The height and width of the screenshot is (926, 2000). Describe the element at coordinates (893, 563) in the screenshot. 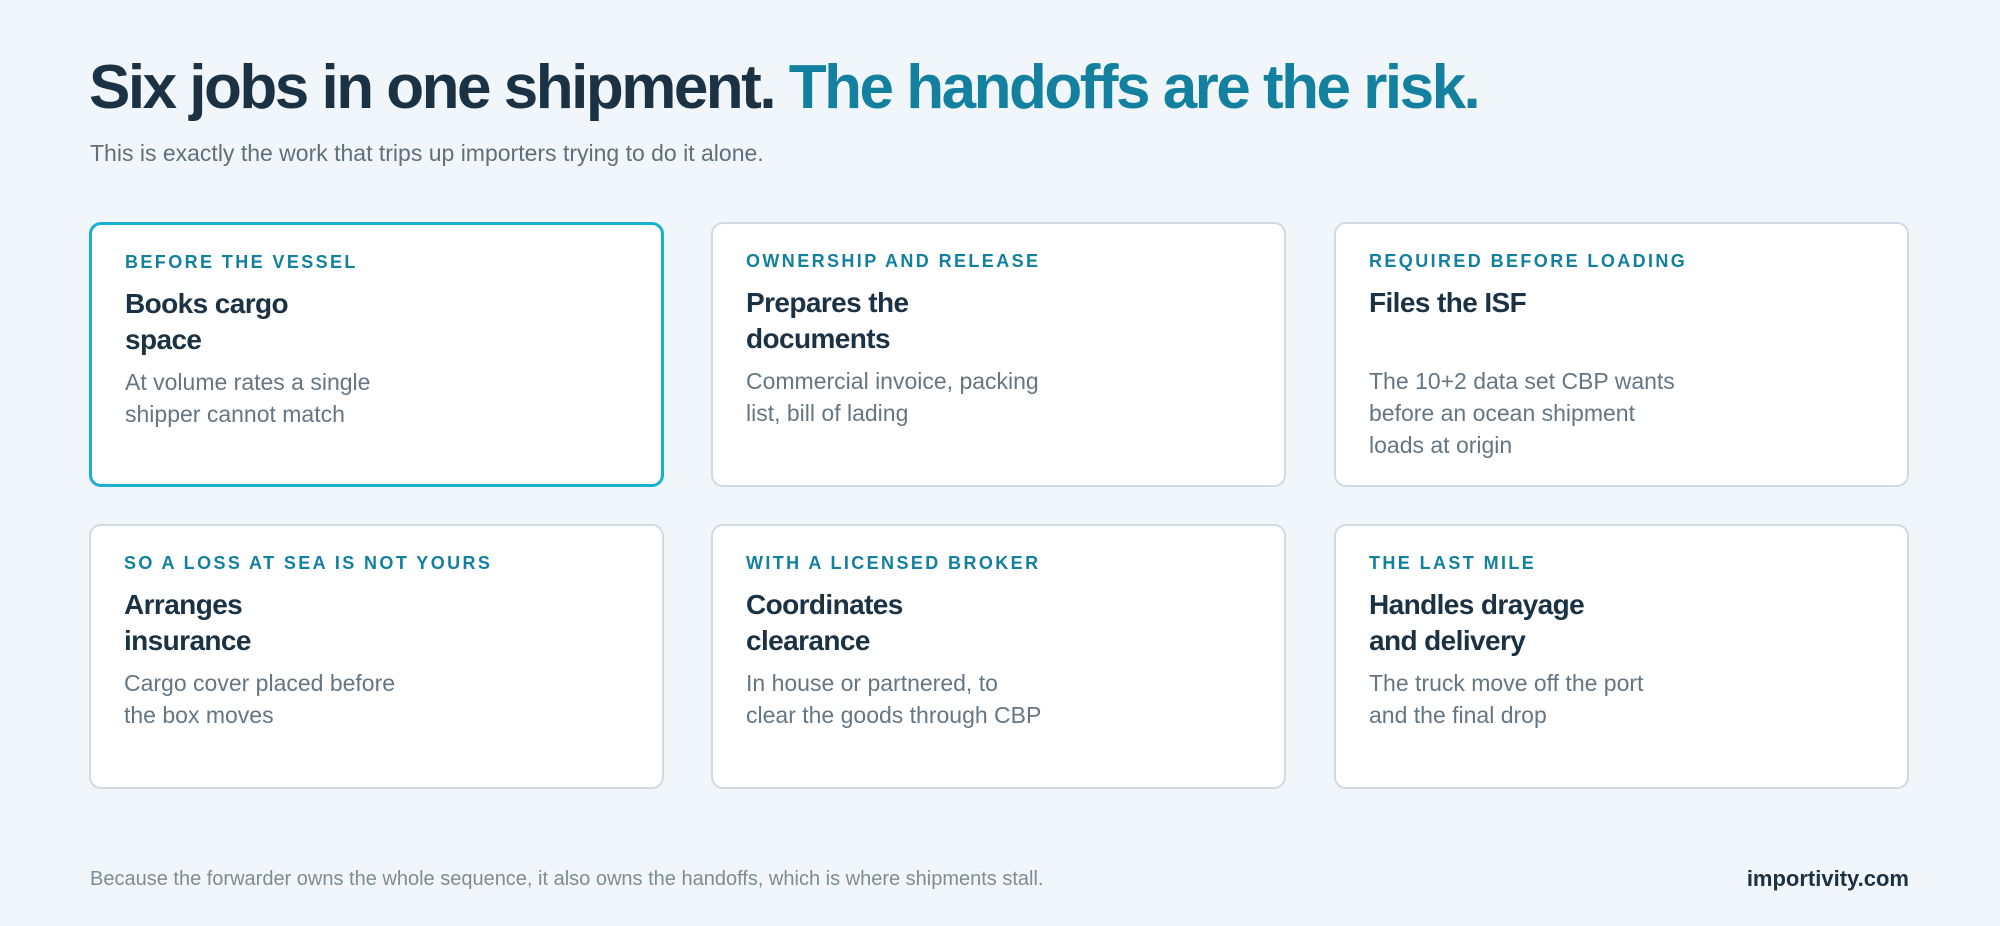

I see `card-label: WITH A LICENSED BROKER` at that location.